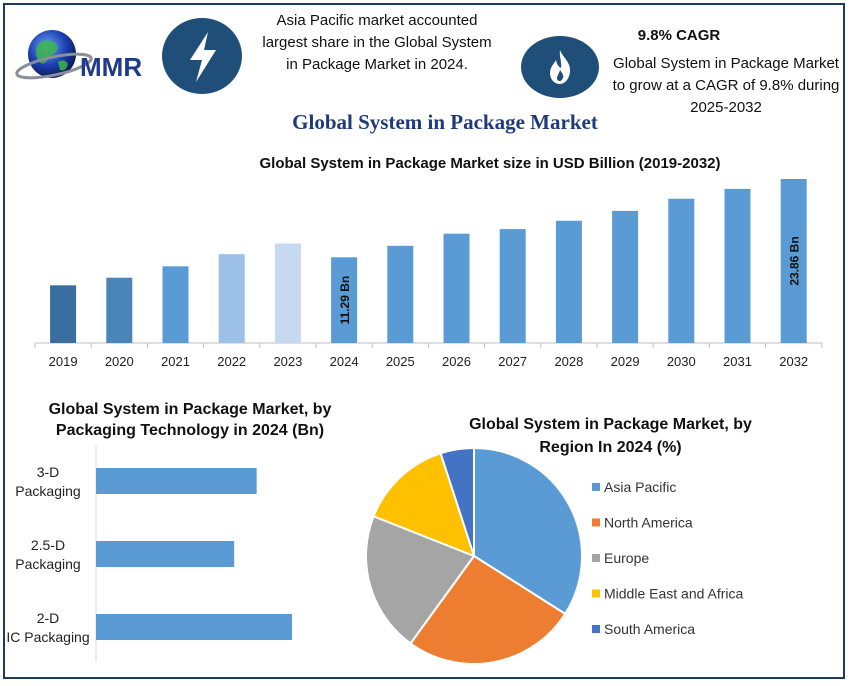 This screenshot has height=686, width=852. Describe the element at coordinates (679, 35) in the screenshot. I see `cagr-title: 9.8% CAGR` at that location.